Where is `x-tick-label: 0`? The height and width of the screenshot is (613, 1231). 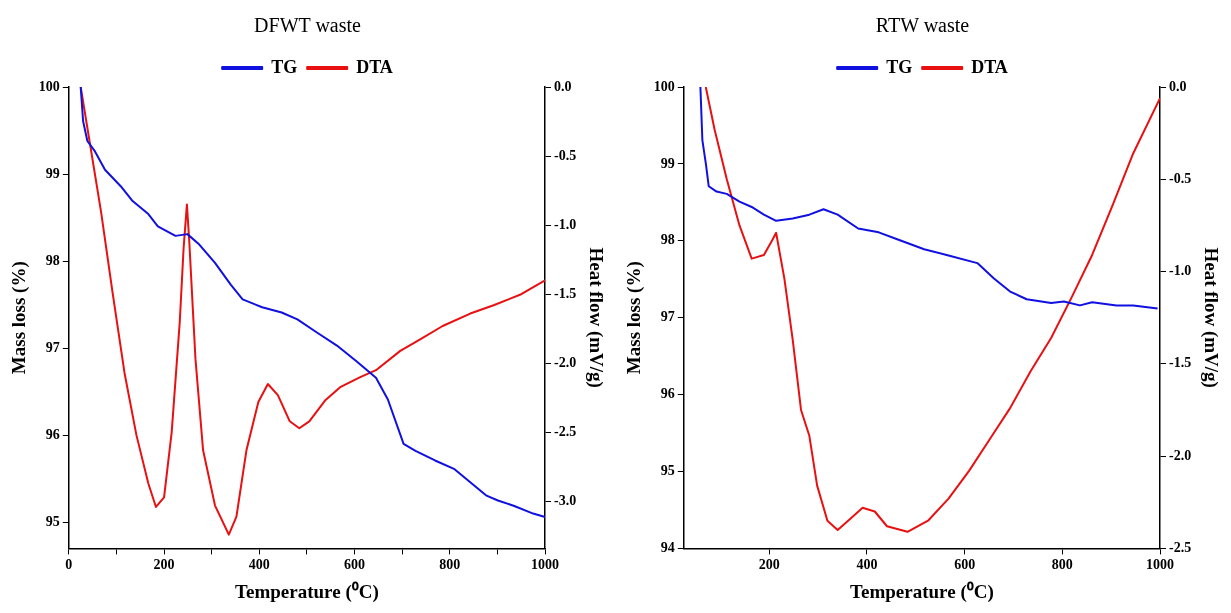
x-tick-label: 0 is located at coordinates (69, 565).